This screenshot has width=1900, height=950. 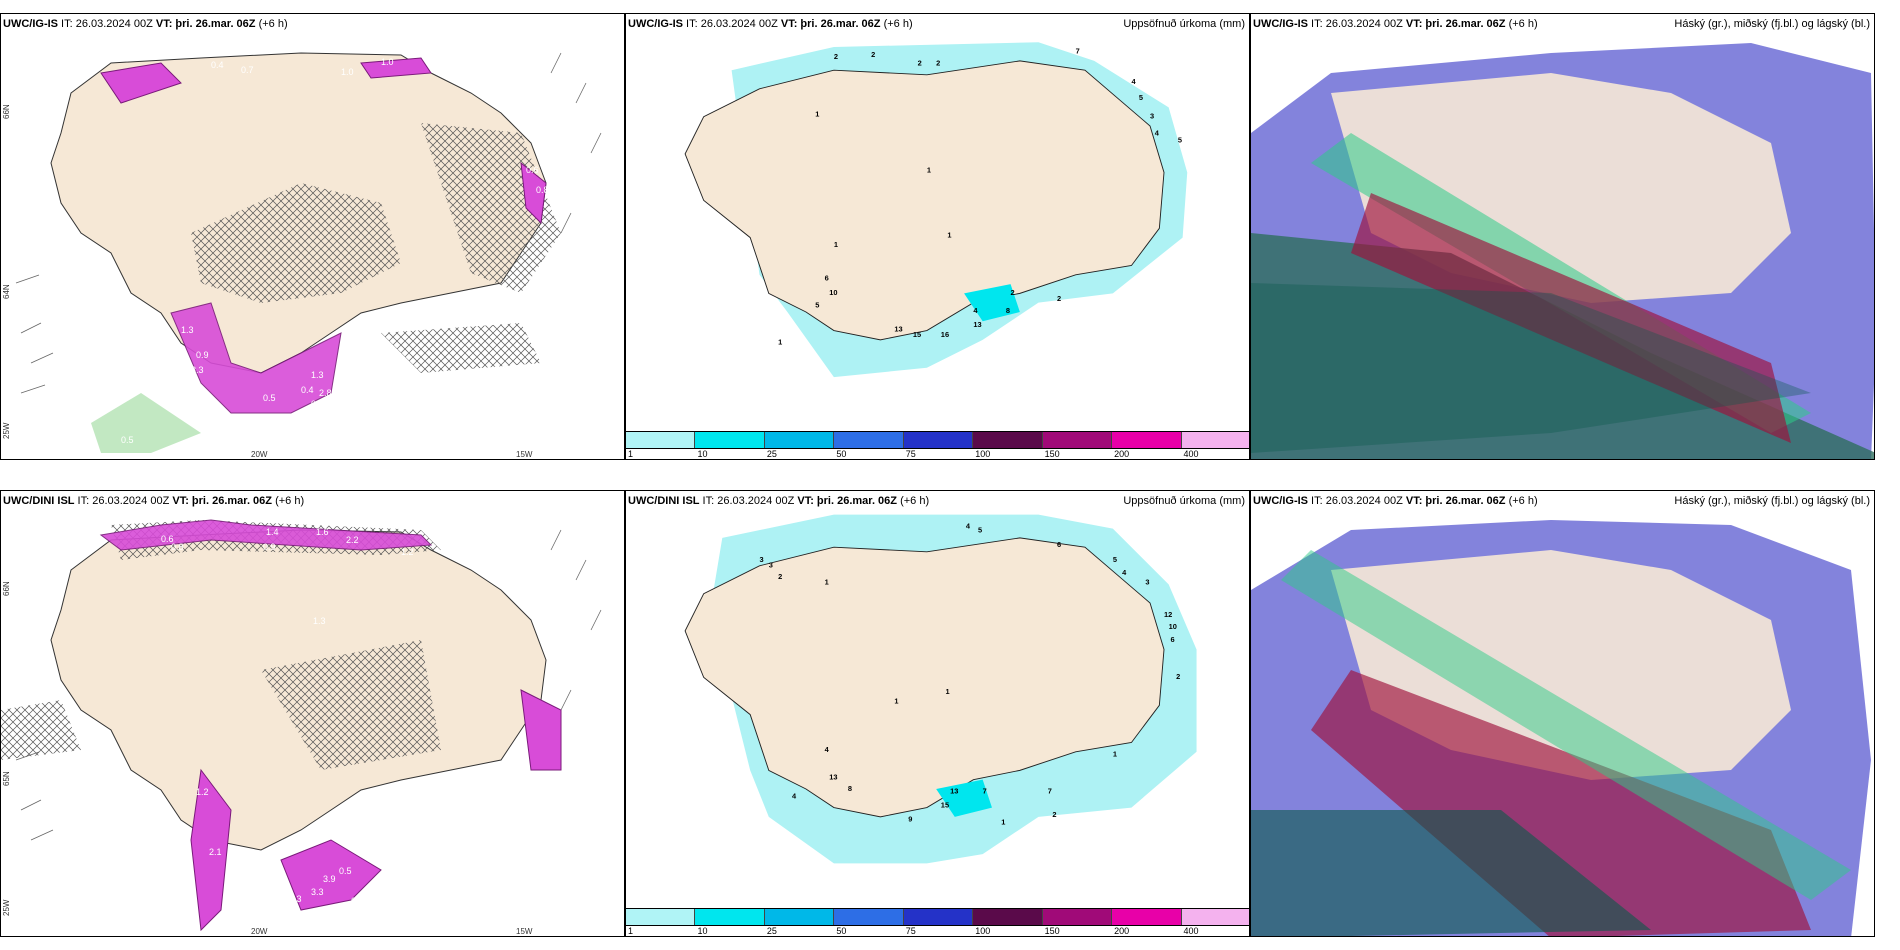 What do you see at coordinates (6, 588) in the screenshot?
I see `svg-text: 66N` at bounding box center [6, 588].